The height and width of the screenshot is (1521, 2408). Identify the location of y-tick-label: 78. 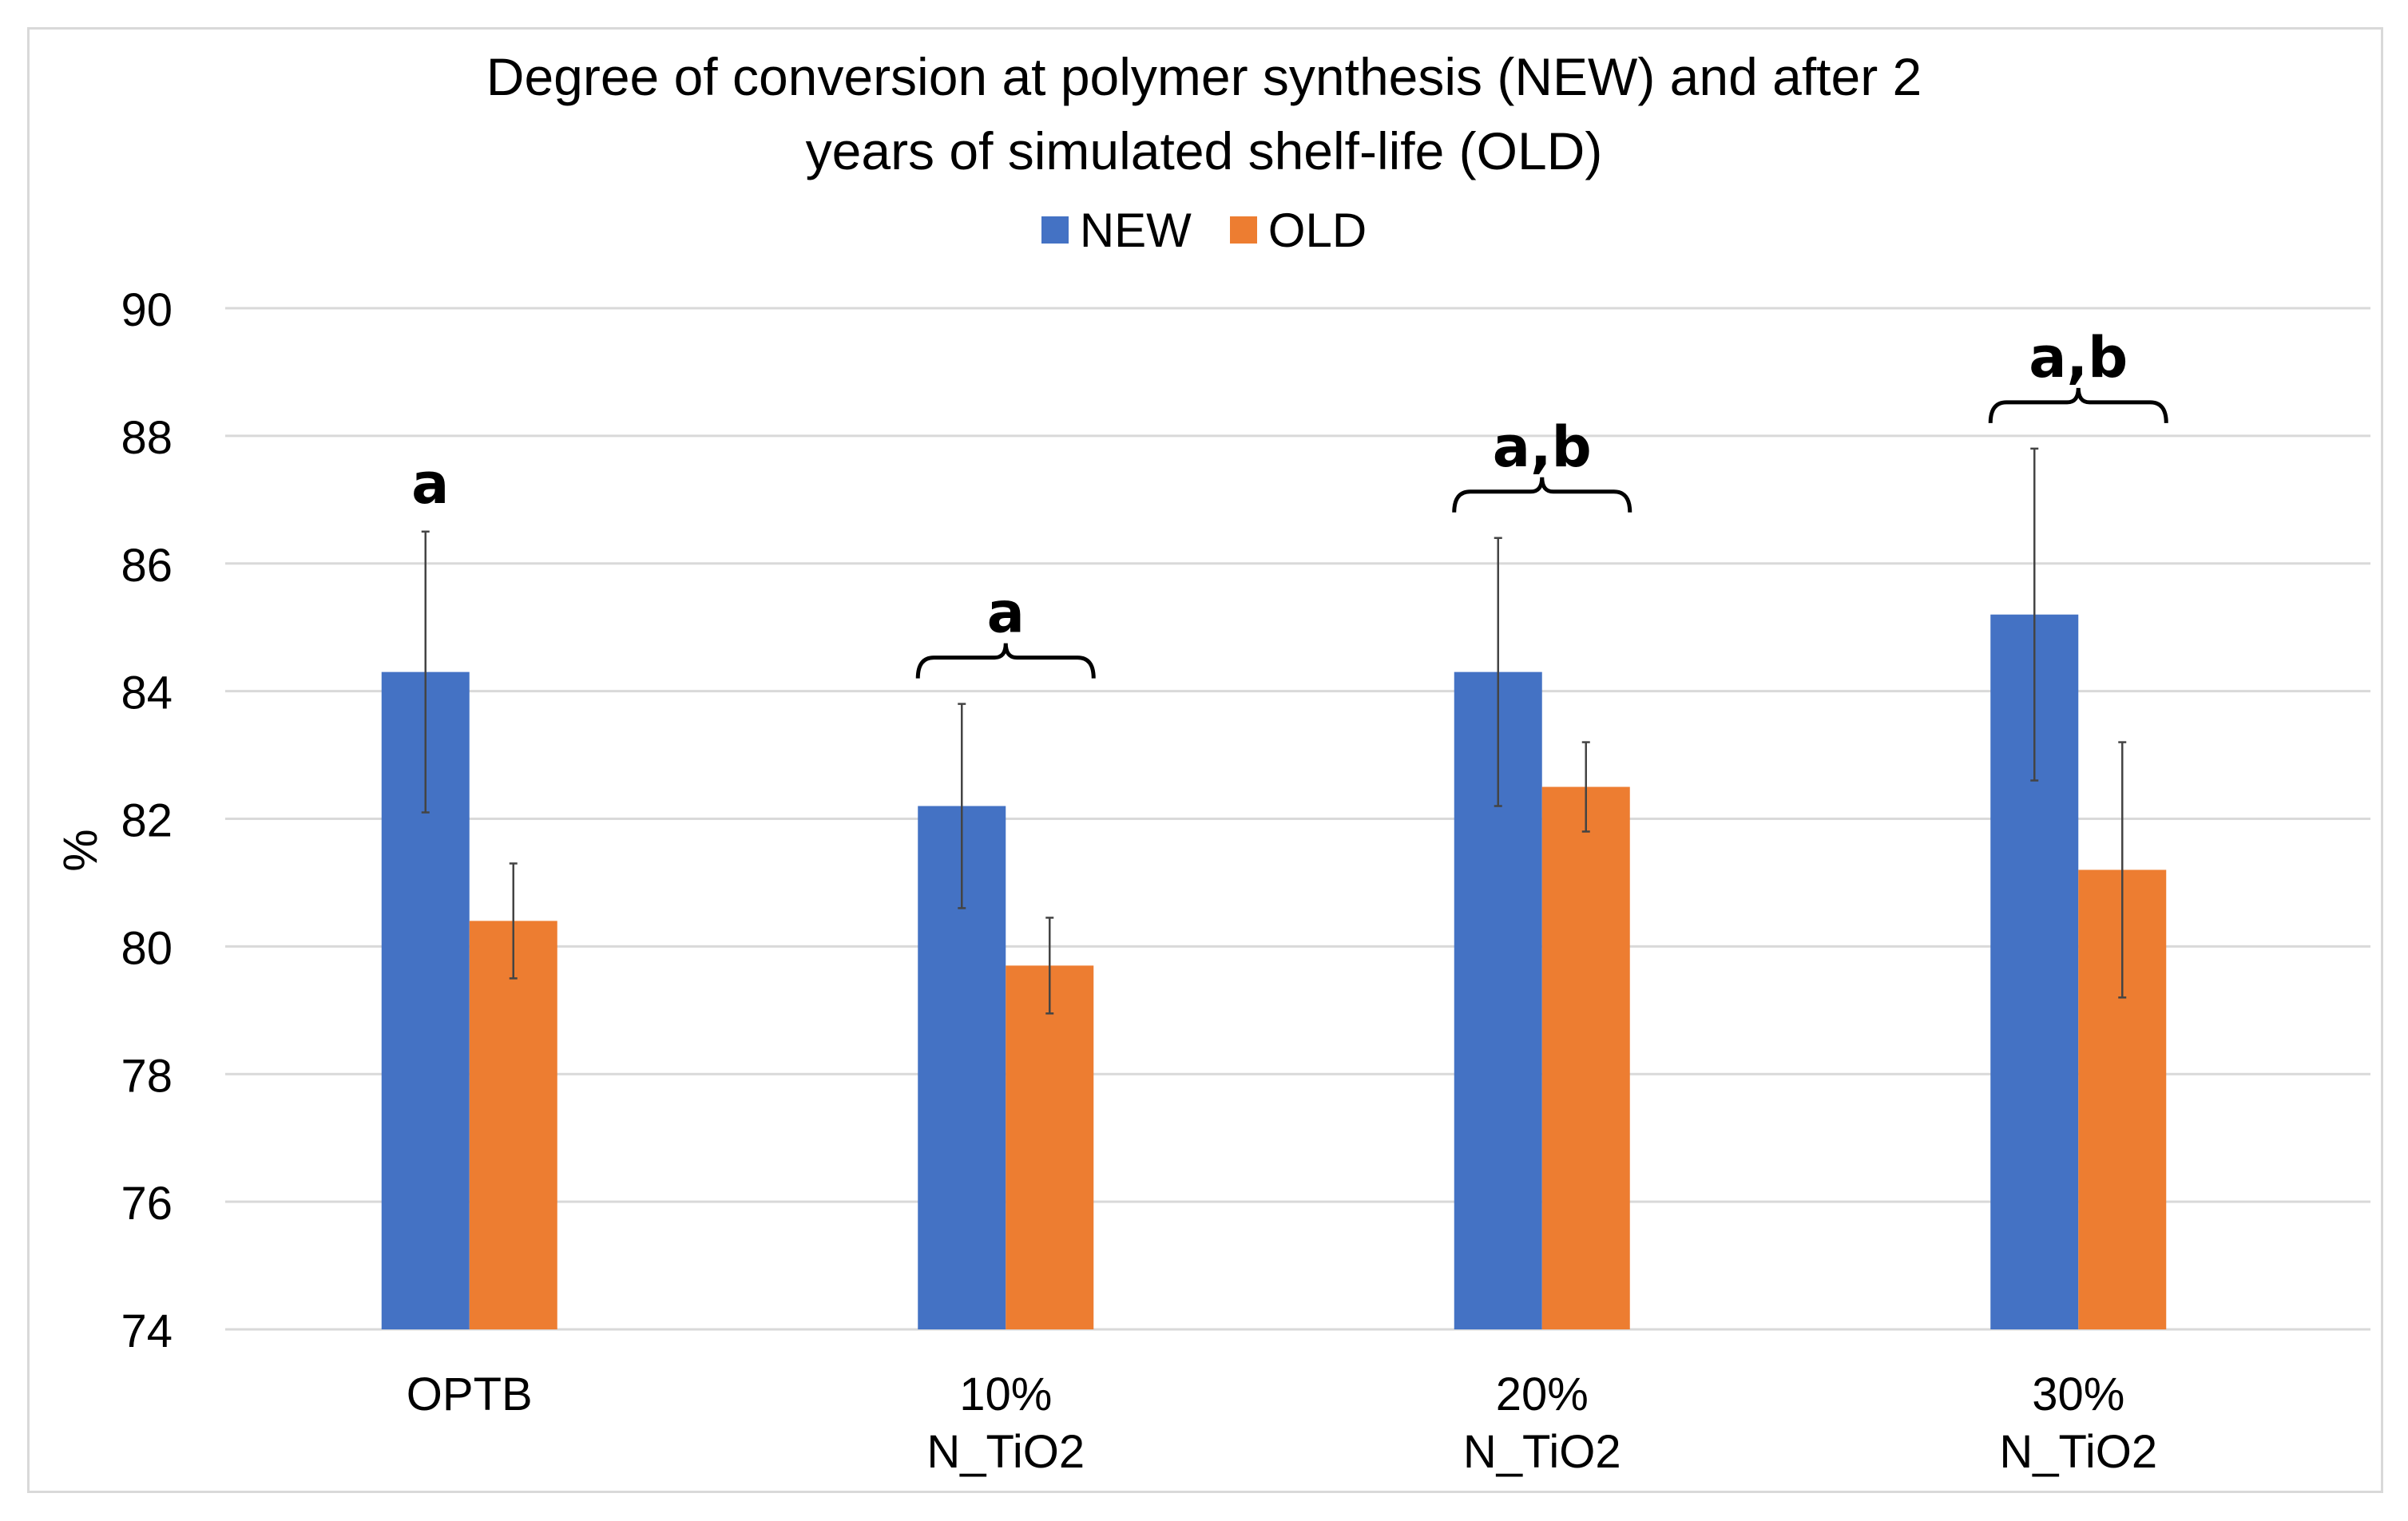
(147, 1076).